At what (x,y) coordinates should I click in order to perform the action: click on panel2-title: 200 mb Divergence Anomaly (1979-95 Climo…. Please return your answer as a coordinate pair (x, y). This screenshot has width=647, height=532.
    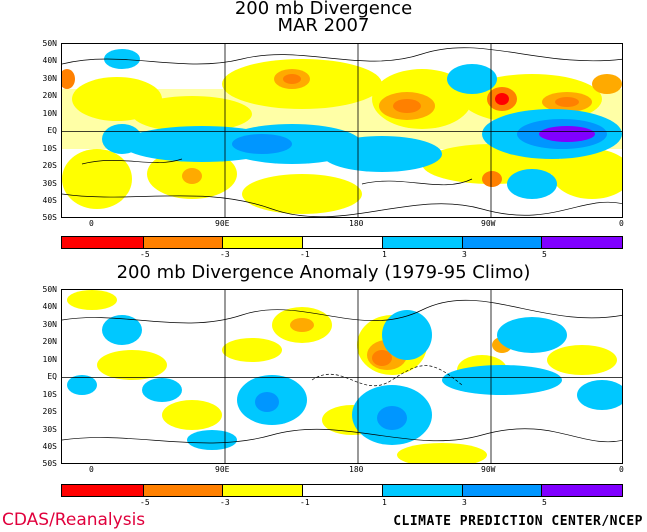
    Looking at the image, I should click on (323, 272).